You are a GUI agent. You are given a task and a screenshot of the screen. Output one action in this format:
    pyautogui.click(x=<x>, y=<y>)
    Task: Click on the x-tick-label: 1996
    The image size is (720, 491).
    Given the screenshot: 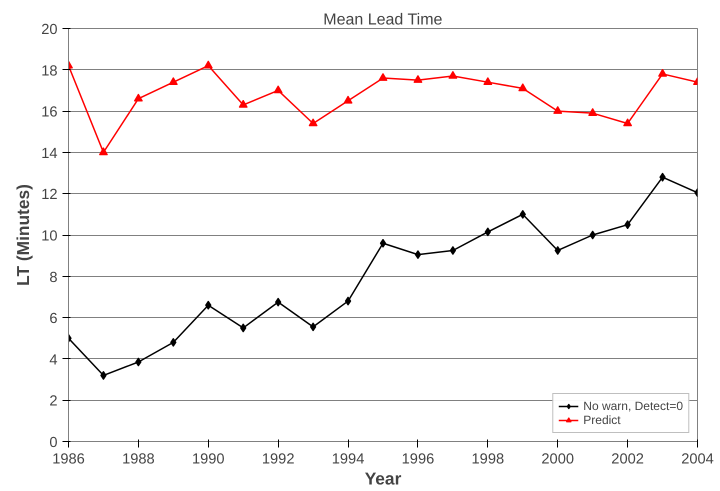 What is the action you would take?
    pyautogui.click(x=418, y=460)
    